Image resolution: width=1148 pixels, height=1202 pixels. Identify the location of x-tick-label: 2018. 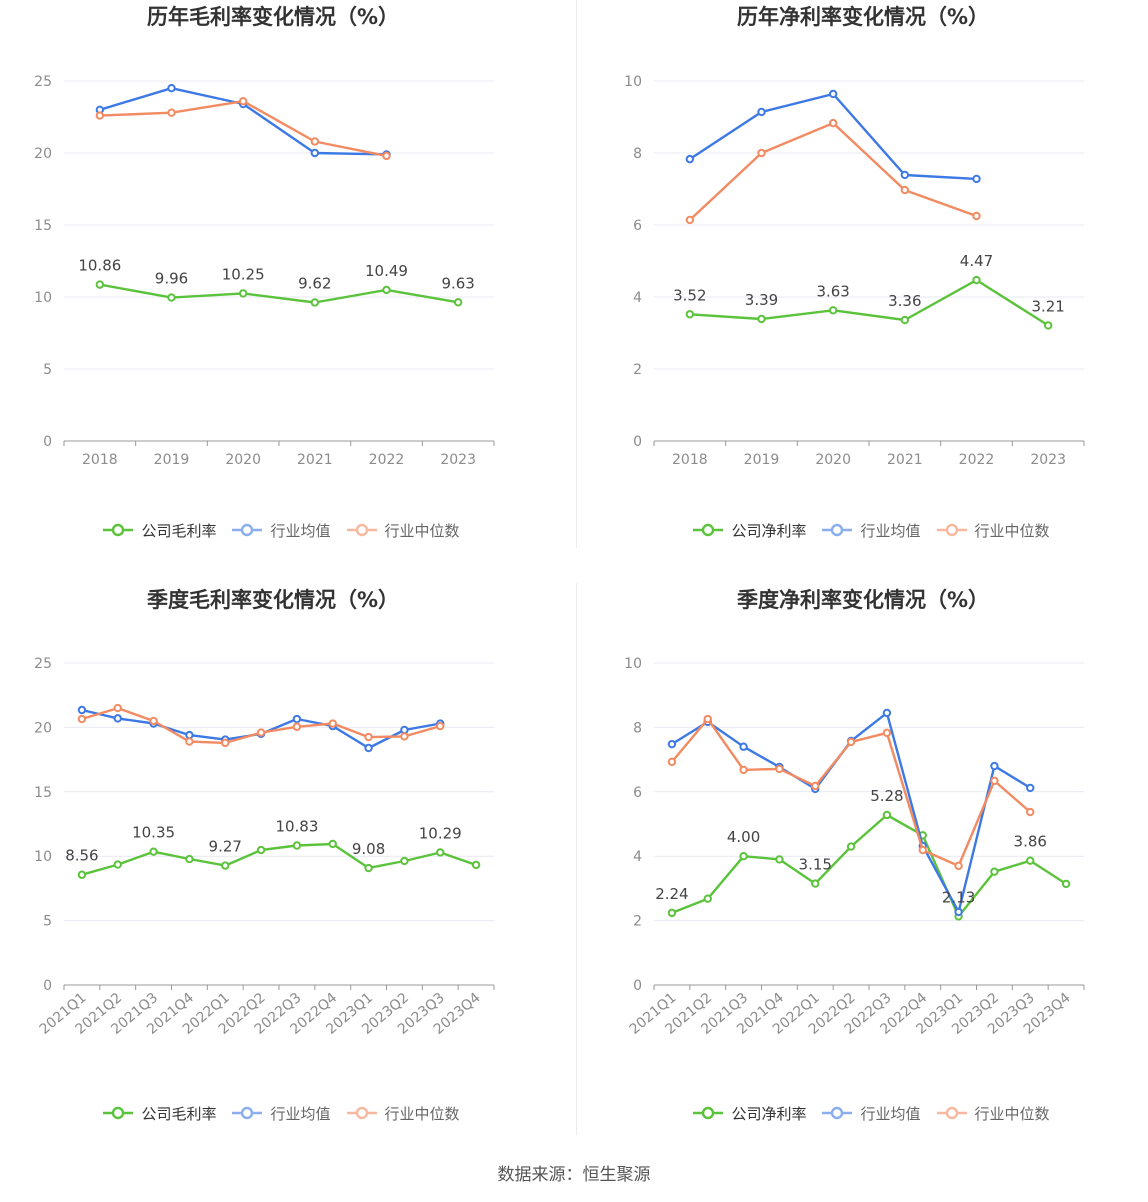
(100, 460).